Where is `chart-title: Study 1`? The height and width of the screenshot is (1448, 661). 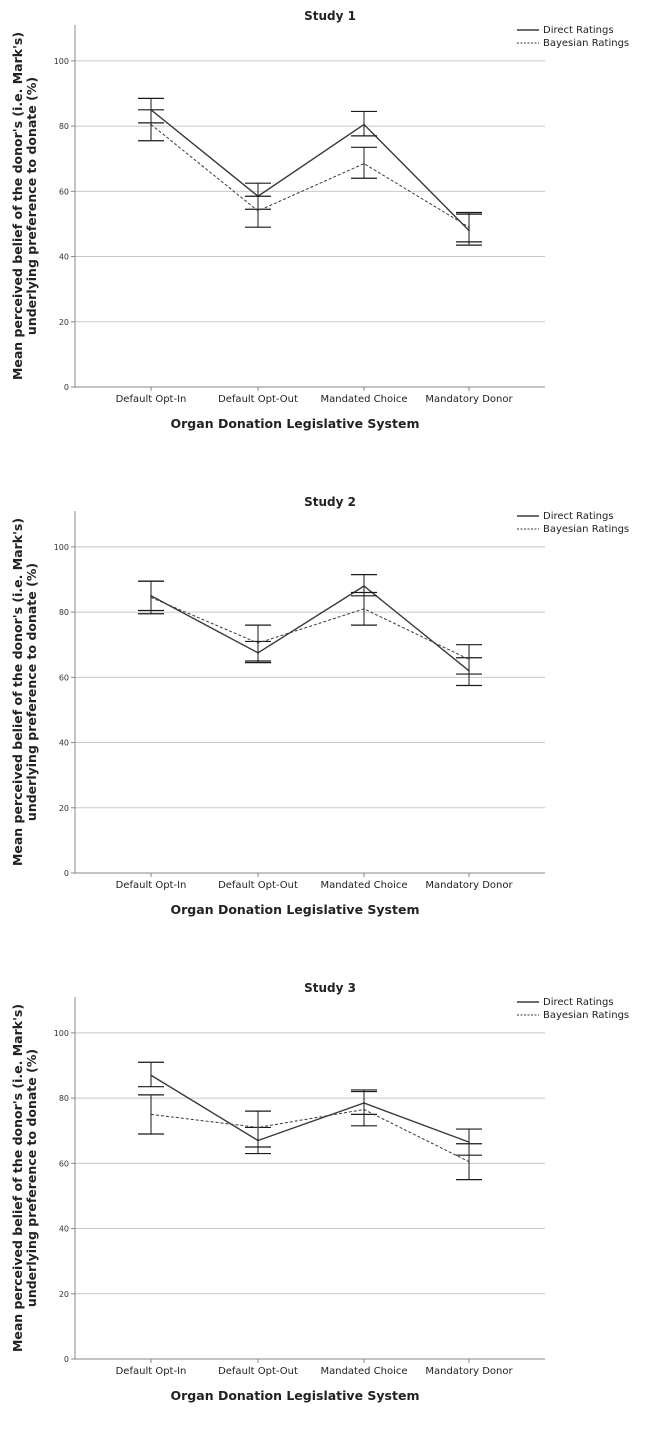
chart-title: Study 1 is located at coordinates (330, 16).